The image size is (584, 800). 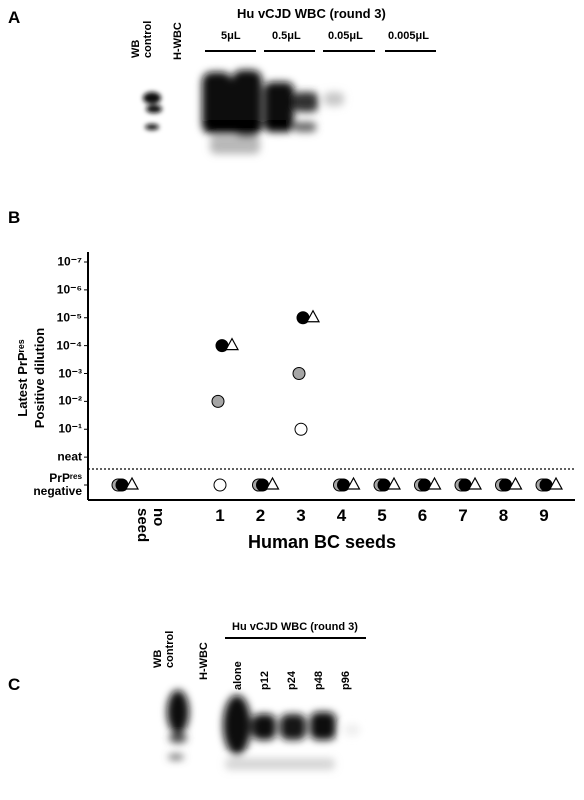 What do you see at coordinates (319, 680) in the screenshot?
I see `lane-label: p48` at bounding box center [319, 680].